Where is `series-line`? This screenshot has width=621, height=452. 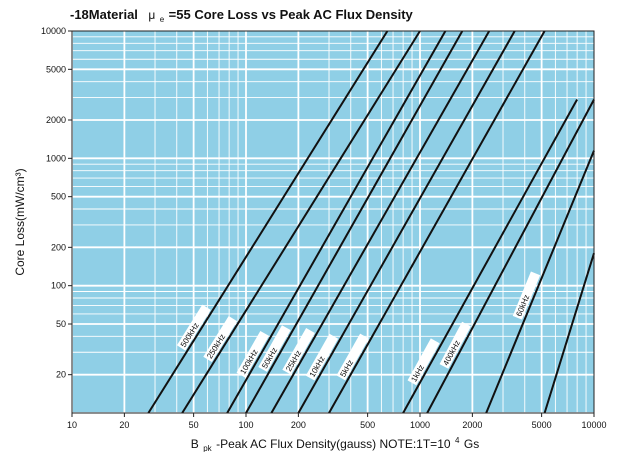 series-line is located at coordinates (569, 333).